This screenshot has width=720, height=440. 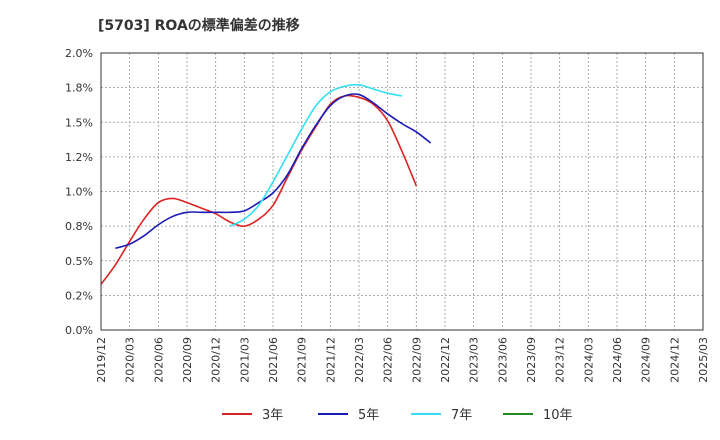 I want to click on y-tick-label: 0.5%, so click(x=79, y=261).